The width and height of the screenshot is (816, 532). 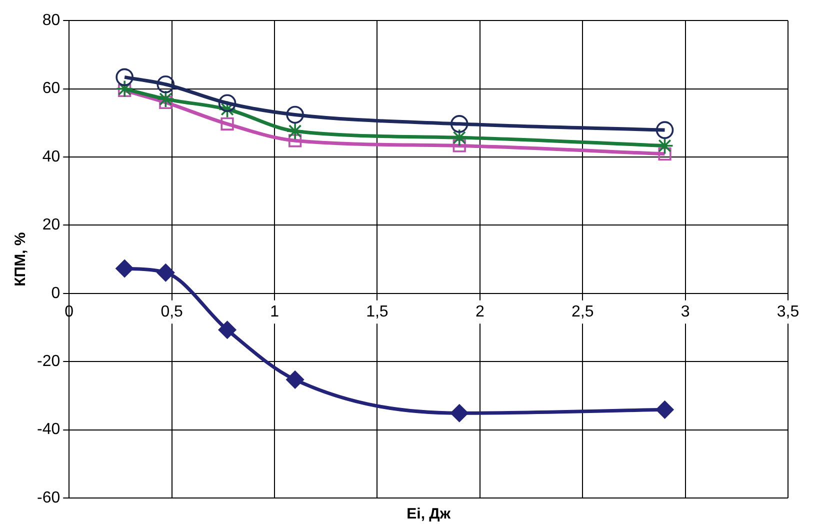 What do you see at coordinates (48, 361) in the screenshot?
I see `y-tick-label: -20` at bounding box center [48, 361].